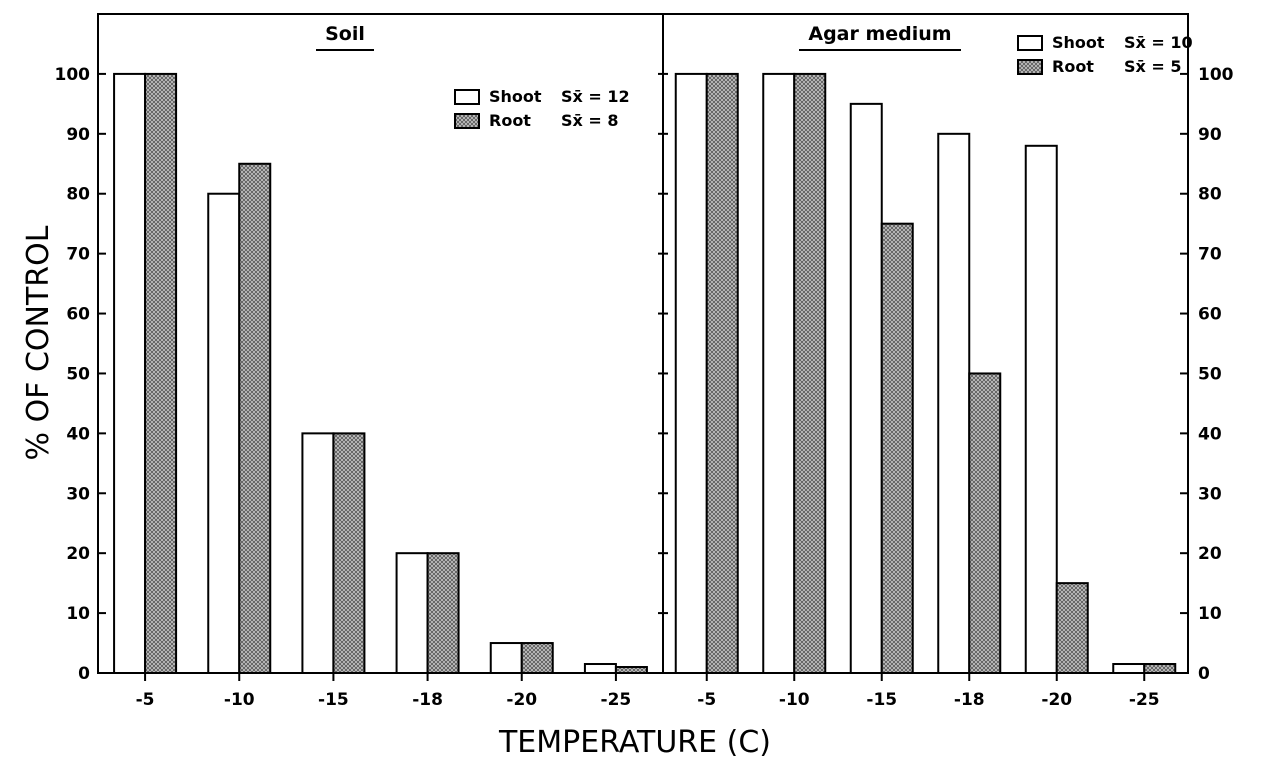  I want to click on y-tick-label-right: 80, so click(1210, 195).